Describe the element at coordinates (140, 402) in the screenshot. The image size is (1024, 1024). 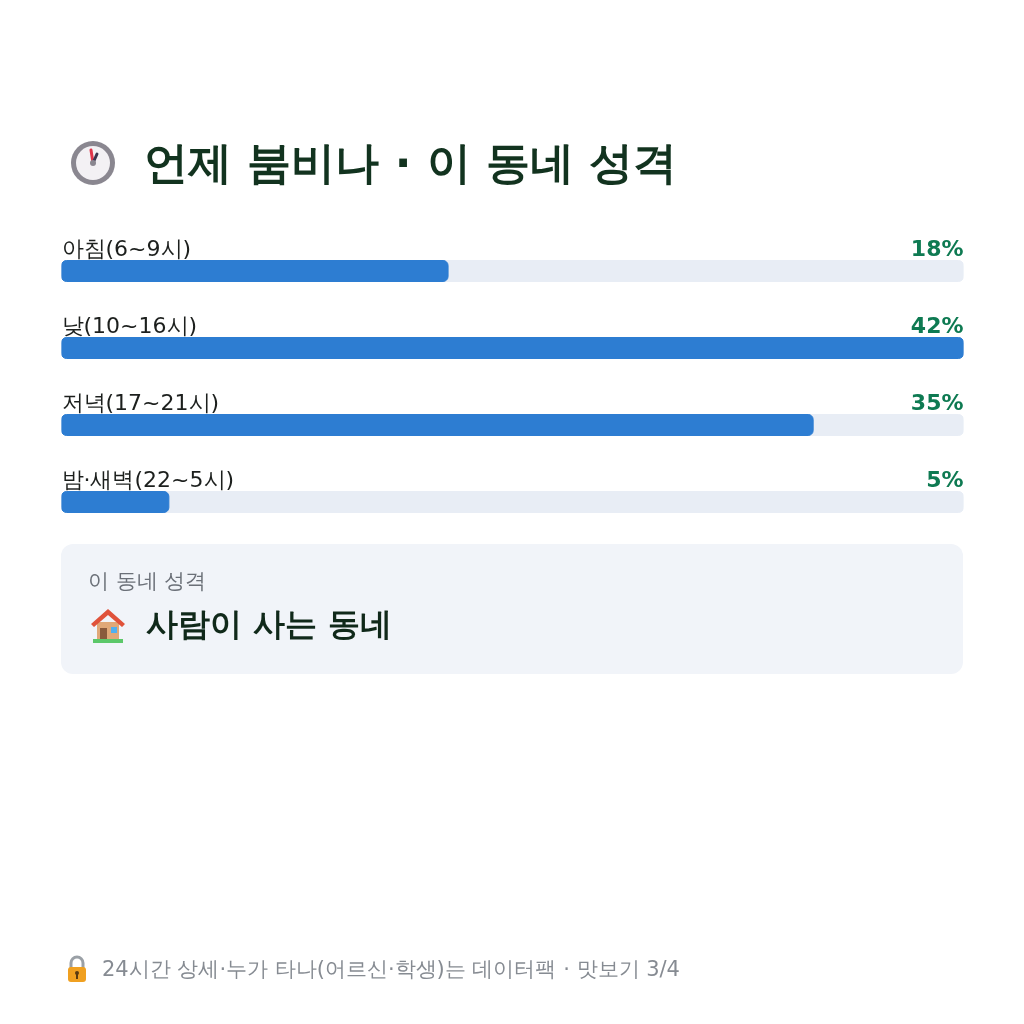
I see `y-tick-label: 저녁(17~21시)` at that location.